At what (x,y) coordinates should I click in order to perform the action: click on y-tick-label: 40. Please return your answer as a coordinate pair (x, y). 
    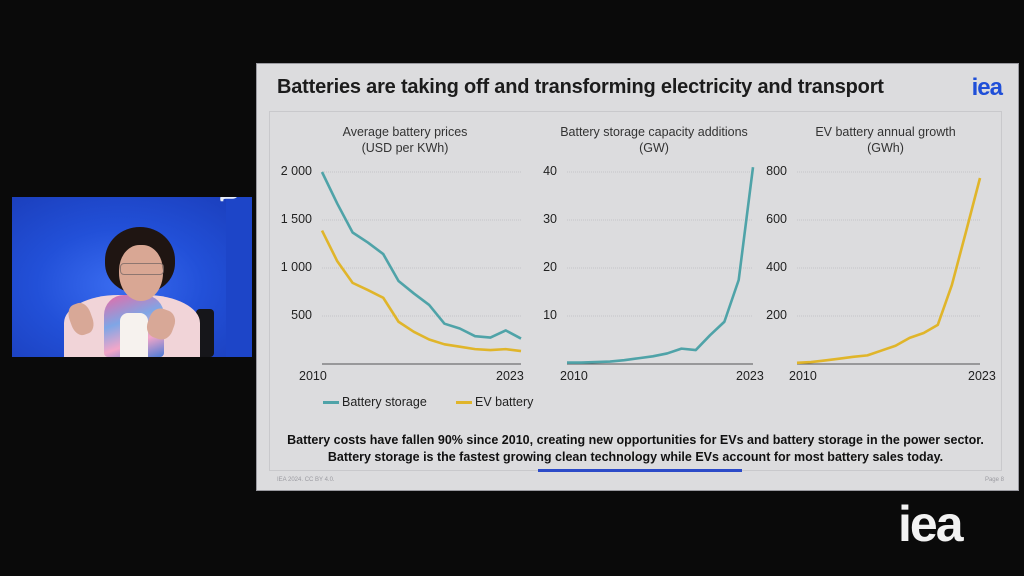
    Looking at the image, I should click on (550, 171).